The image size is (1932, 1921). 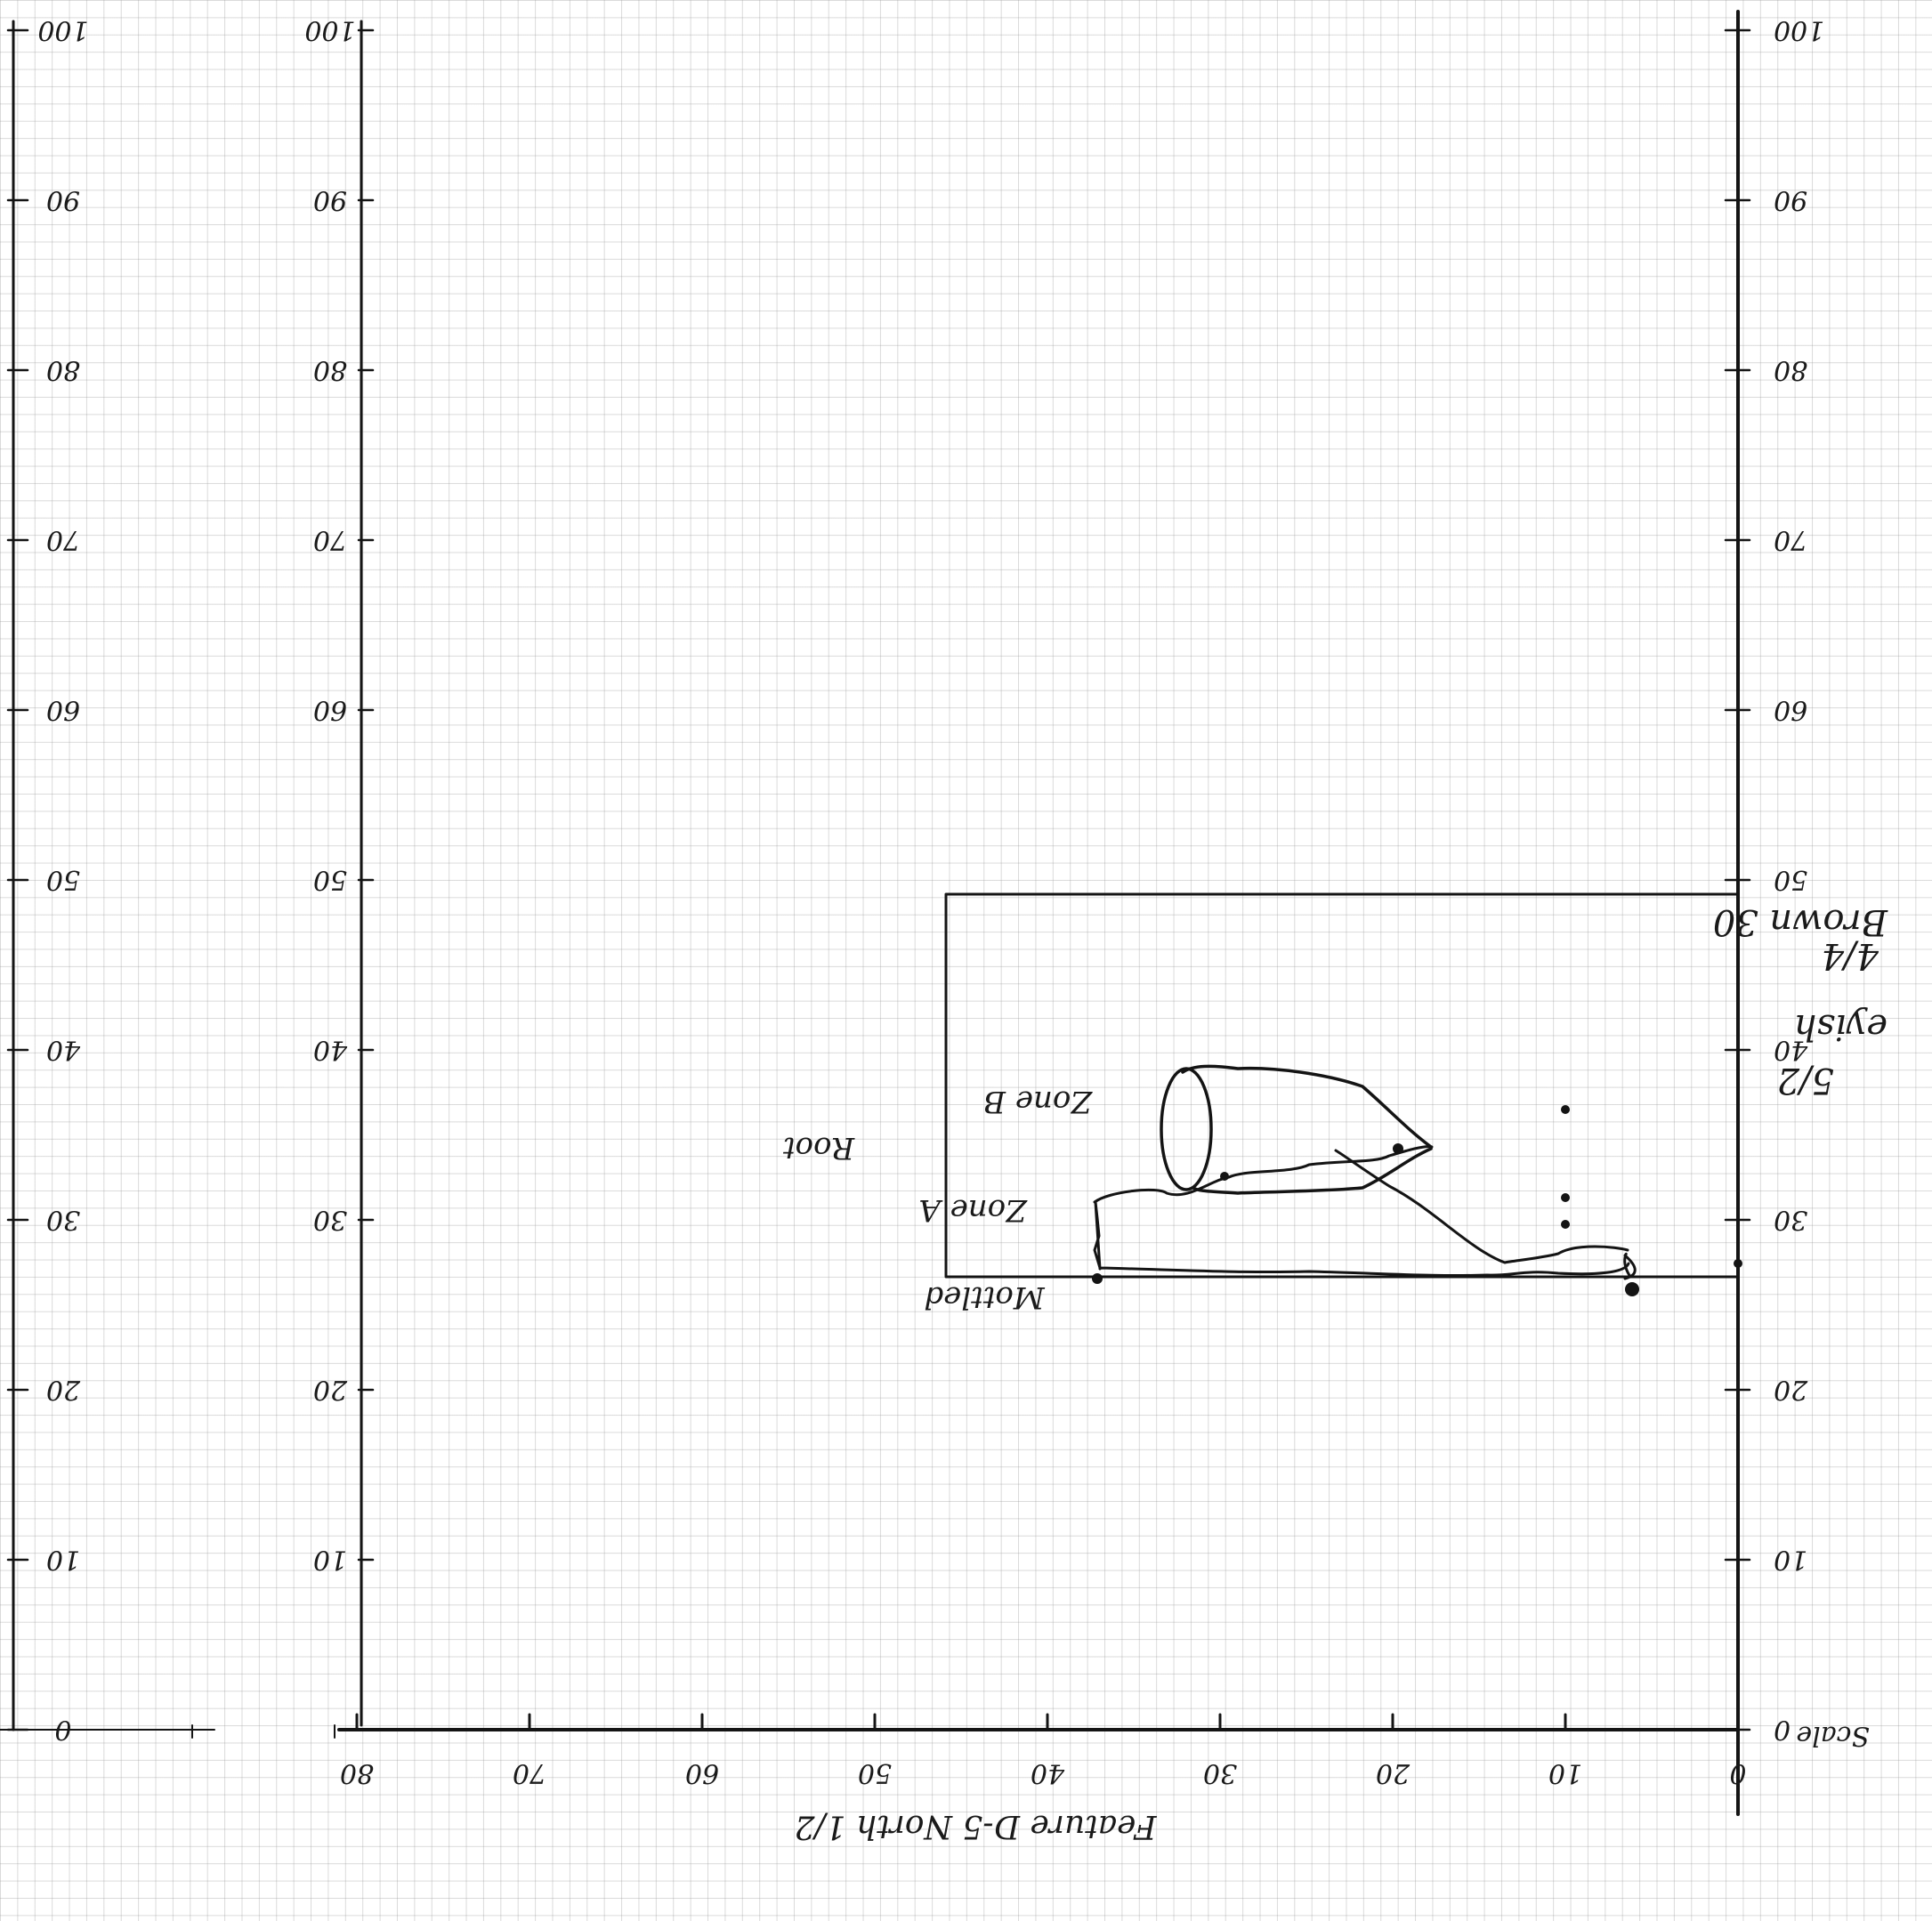 What do you see at coordinates (63, 199) in the screenshot?
I see `y-tick-label-left: 90` at bounding box center [63, 199].